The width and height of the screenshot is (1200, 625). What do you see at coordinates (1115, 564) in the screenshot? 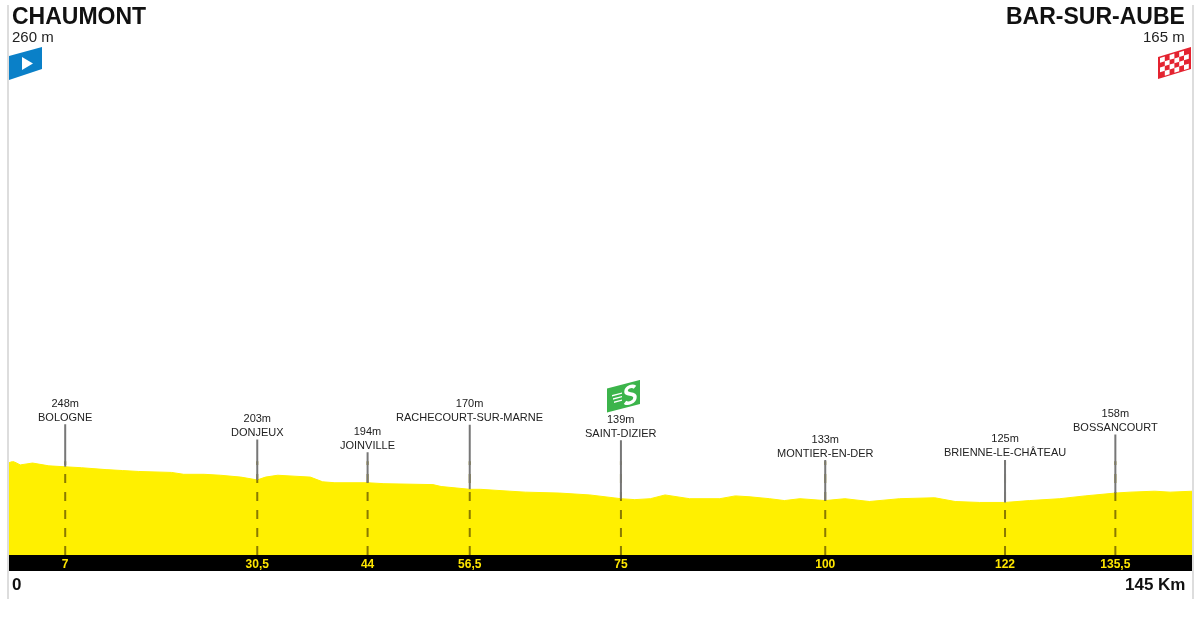
I see `x-tick-label: 135,5` at bounding box center [1115, 564].